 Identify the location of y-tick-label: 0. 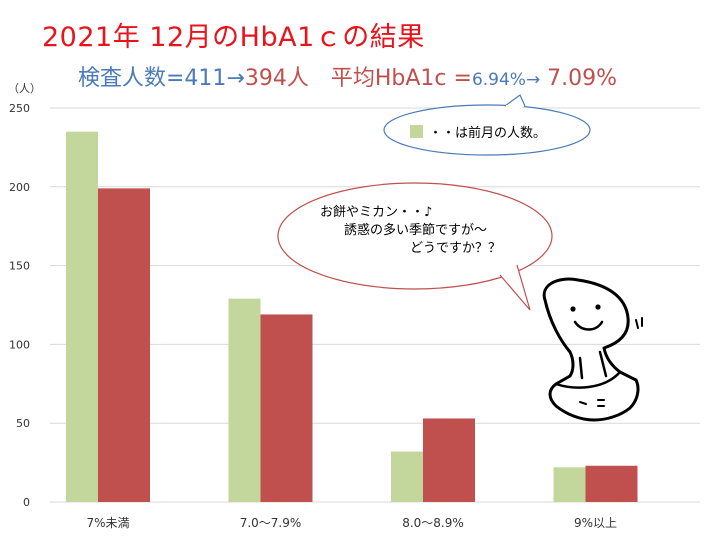
(26, 502).